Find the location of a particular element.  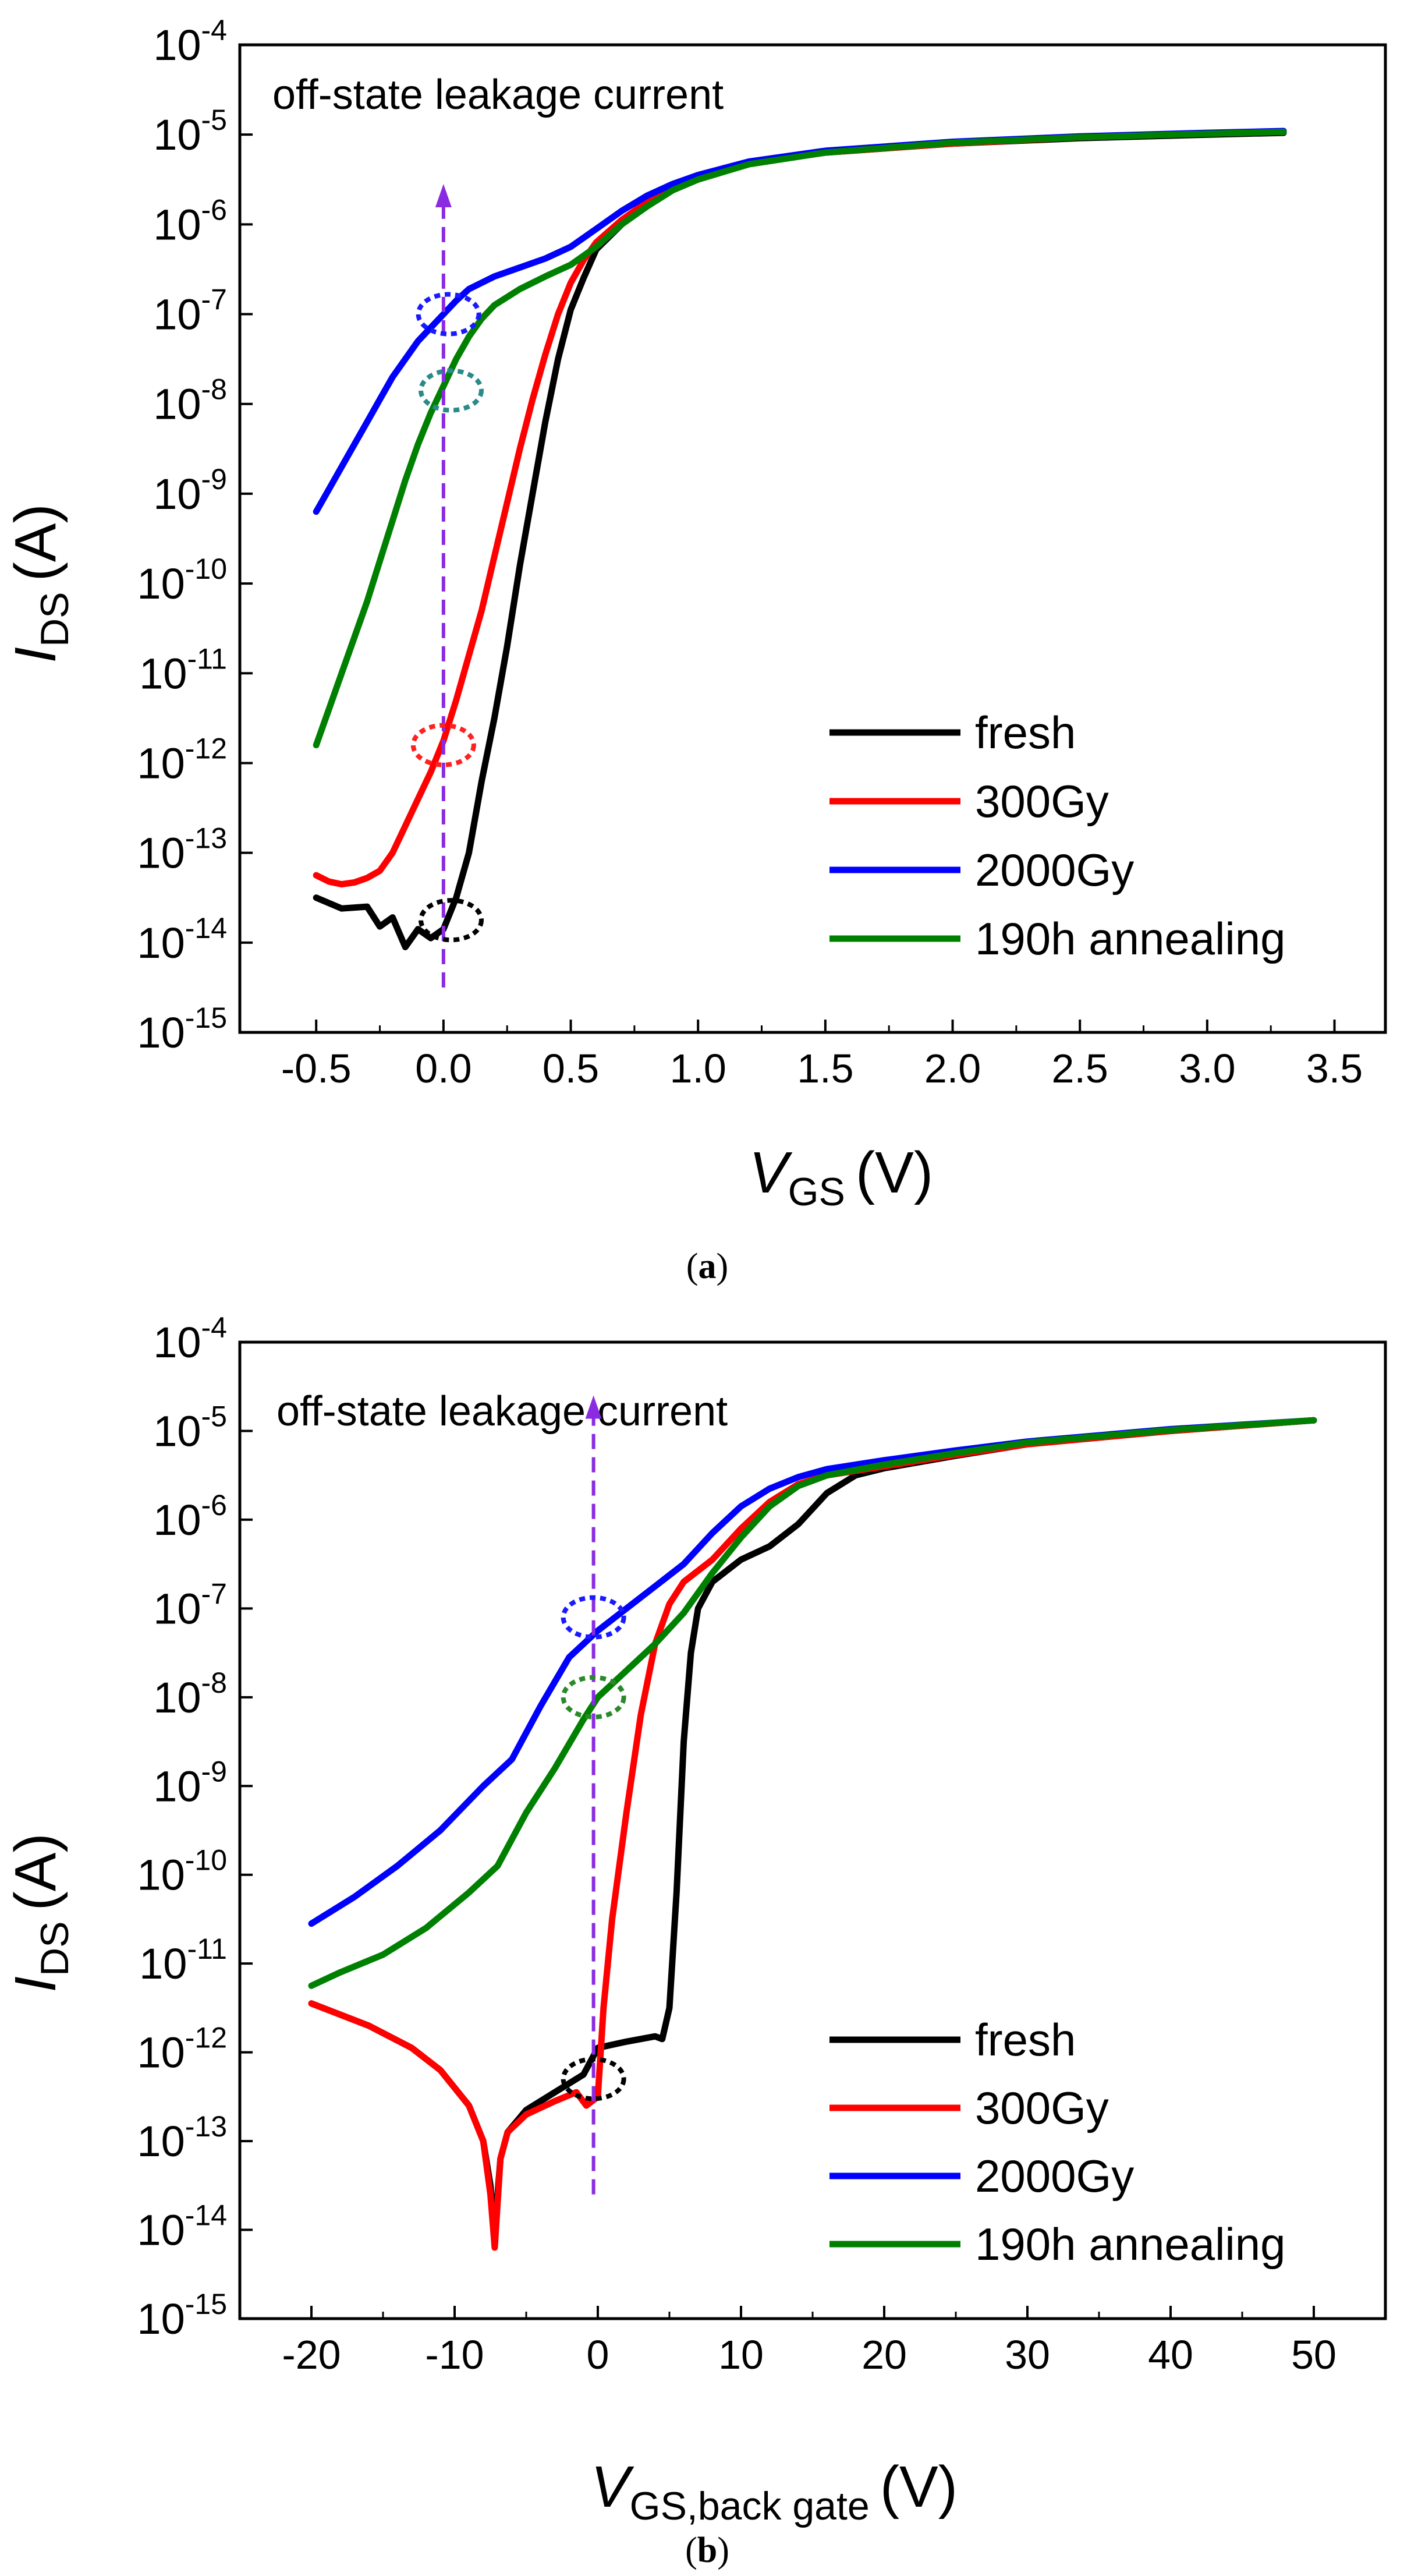

panel-a-x-axis-label: VGS (V) is located at coordinates (841, 1177).